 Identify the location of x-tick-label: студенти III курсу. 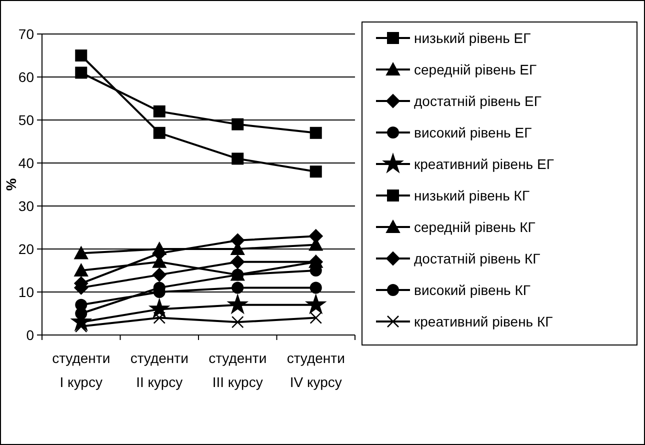
(237, 370).